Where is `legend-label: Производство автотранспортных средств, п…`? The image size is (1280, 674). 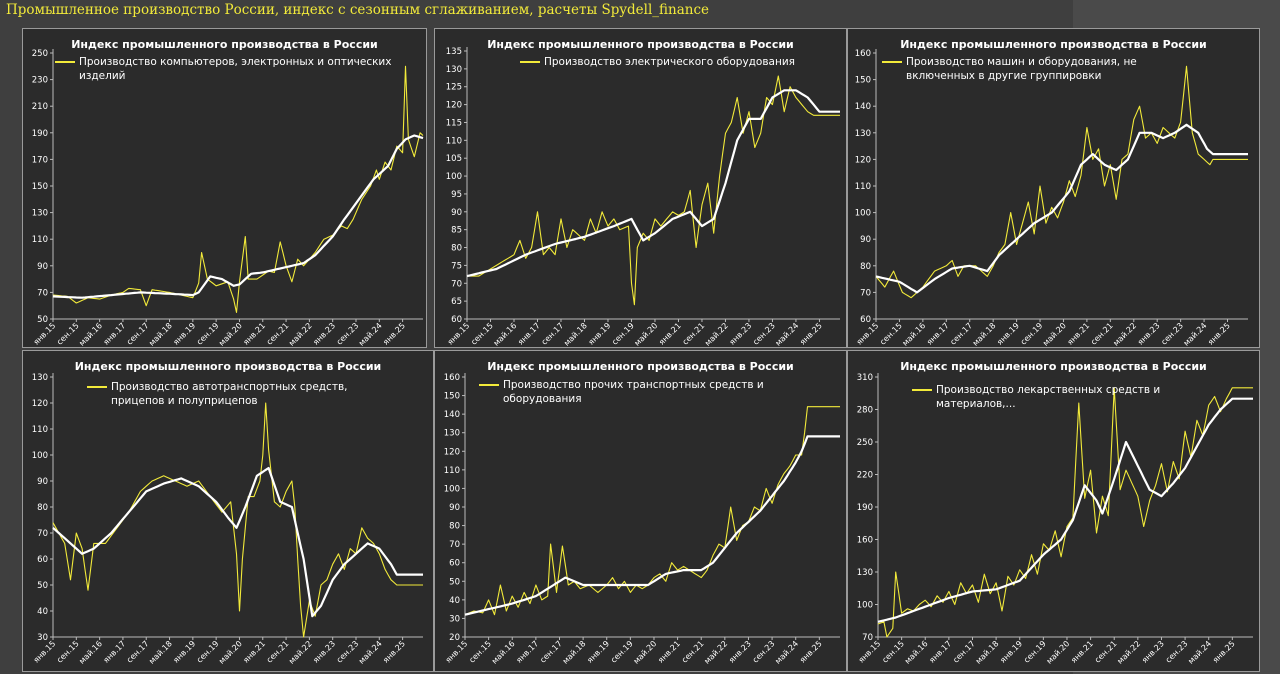
legend-label: Производство автотранспортных средств, п… is located at coordinates (229, 394).